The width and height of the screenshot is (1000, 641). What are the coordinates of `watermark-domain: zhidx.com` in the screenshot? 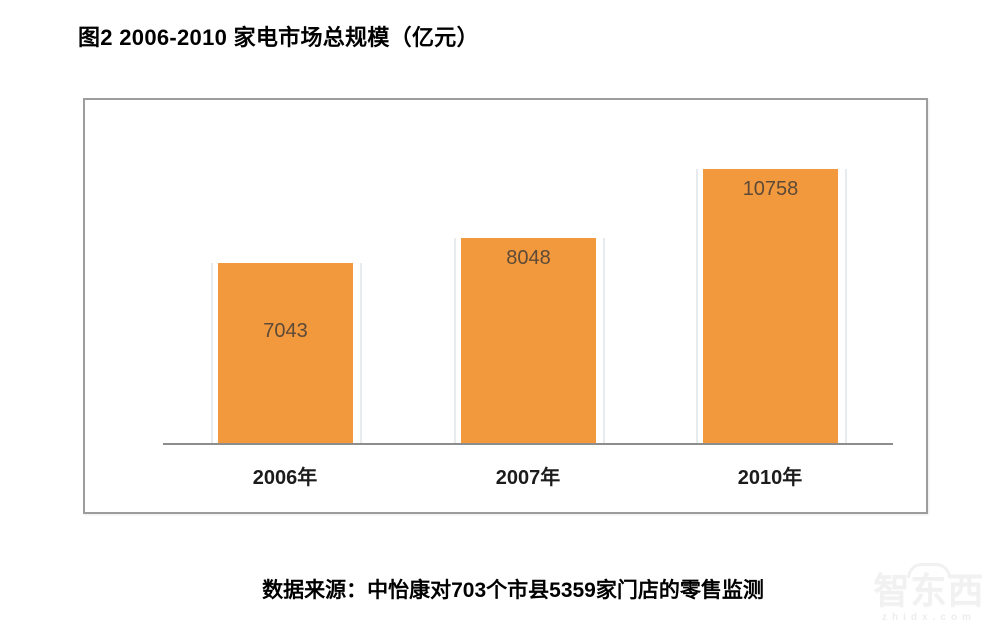 It's located at (929, 617).